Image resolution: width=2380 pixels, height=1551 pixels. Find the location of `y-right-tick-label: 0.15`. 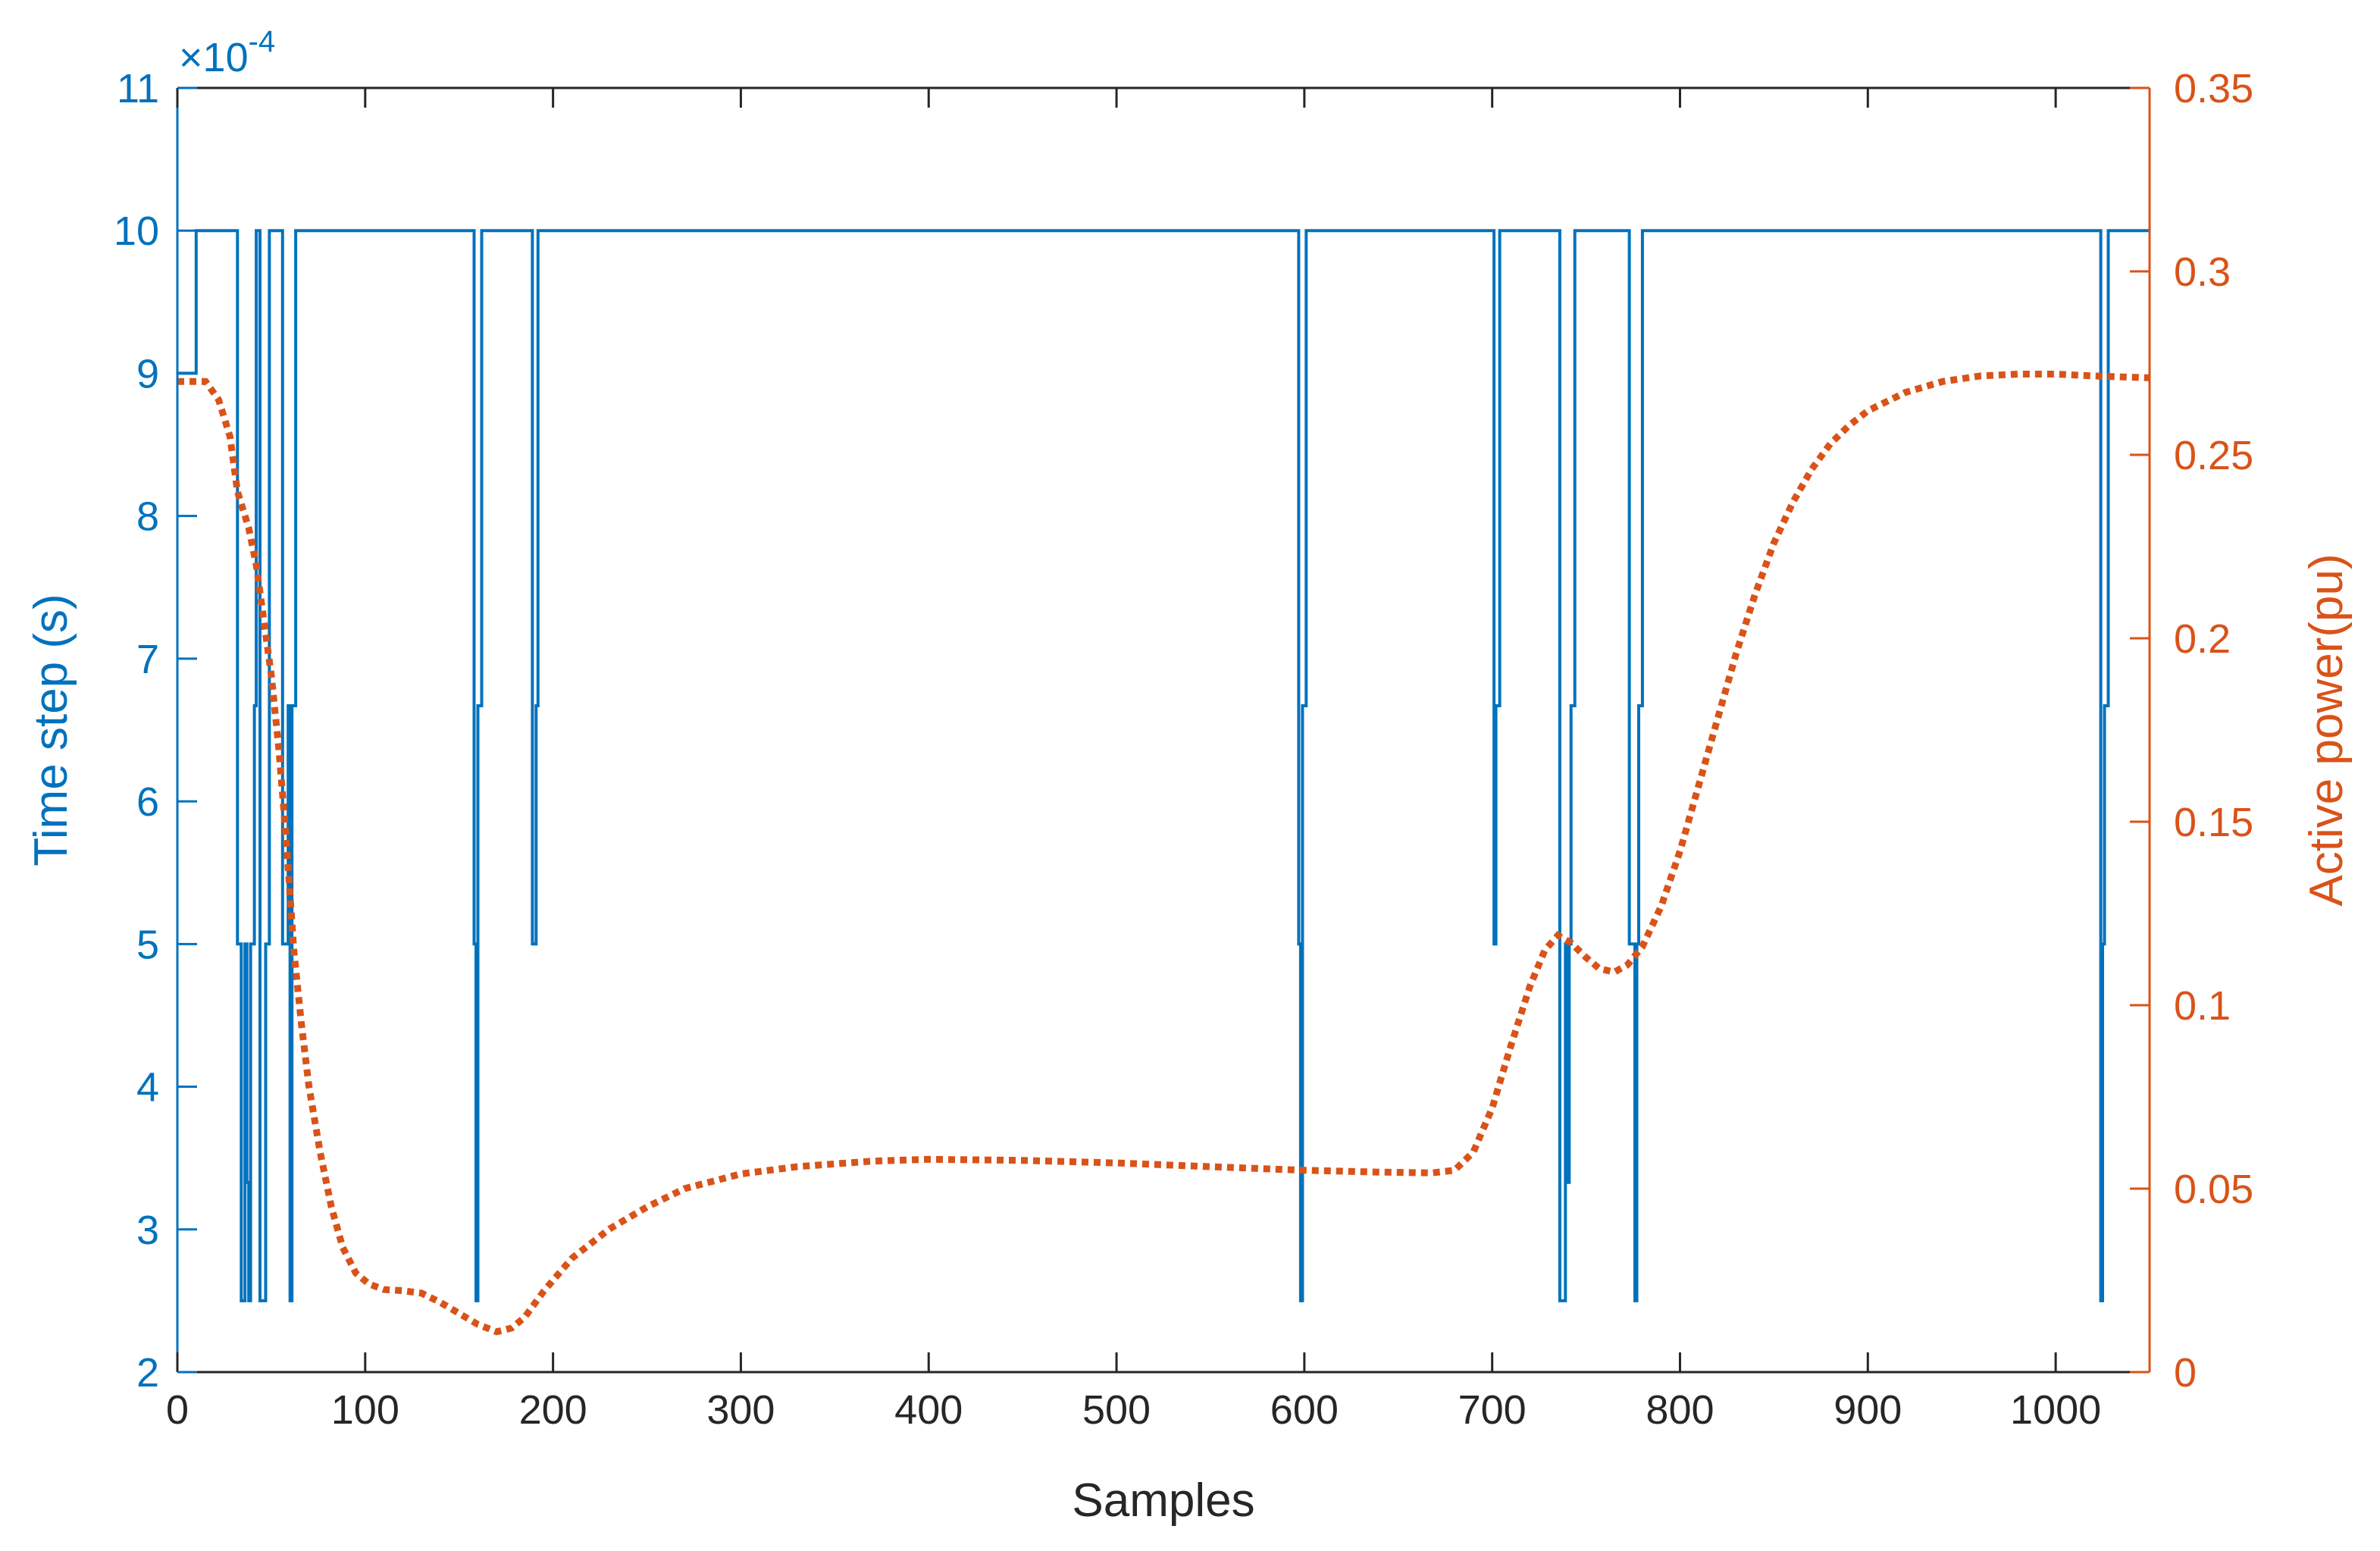

y-right-tick-label: 0.15 is located at coordinates (2213, 822).